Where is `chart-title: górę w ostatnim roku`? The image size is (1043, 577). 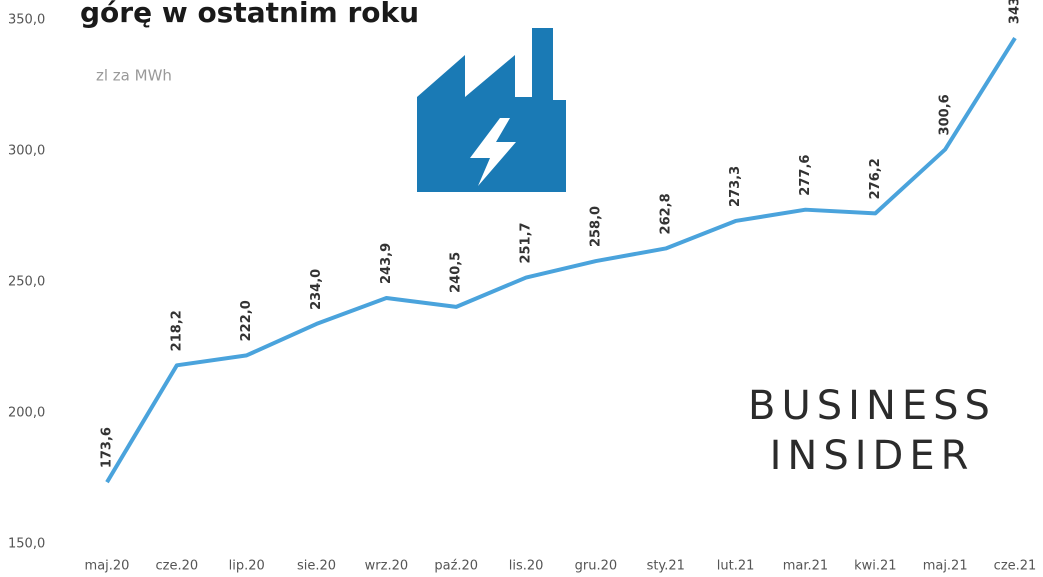 chart-title: górę w ostatnim roku is located at coordinates (249, 14).